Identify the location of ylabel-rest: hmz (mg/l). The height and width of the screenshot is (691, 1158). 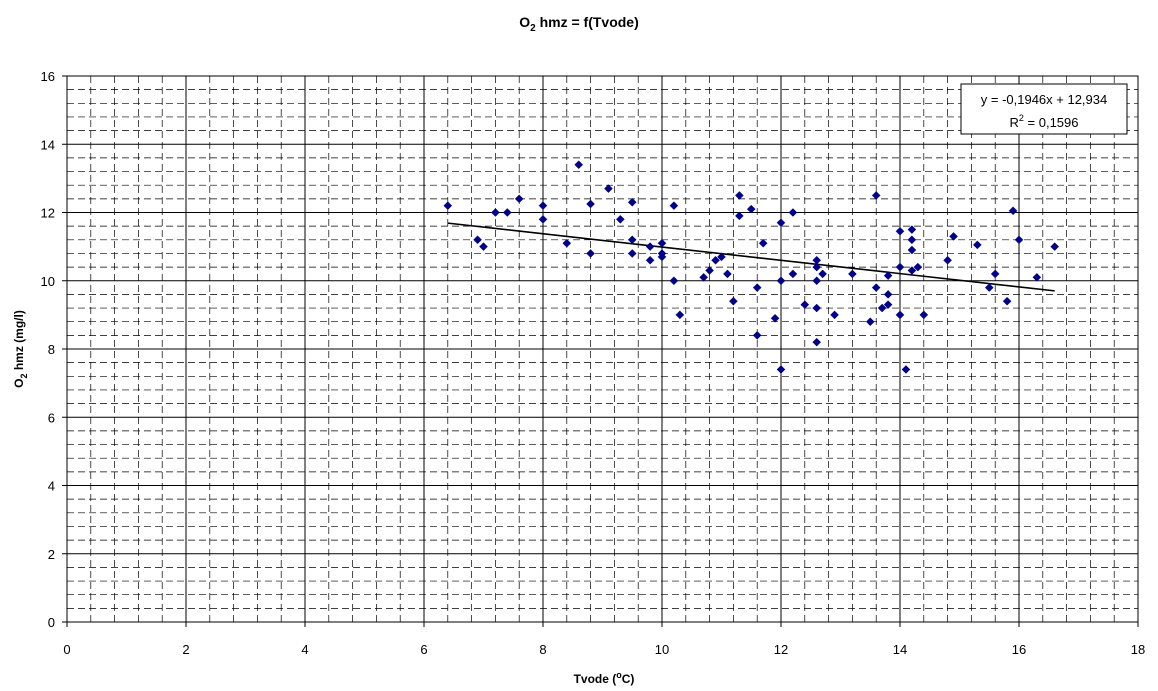
(19, 341).